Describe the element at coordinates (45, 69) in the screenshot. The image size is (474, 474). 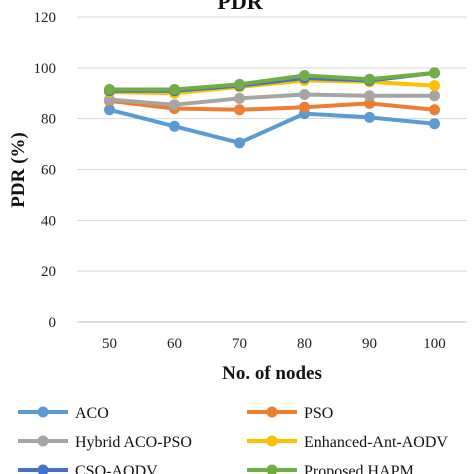
I see `y-tick-label: 100` at that location.